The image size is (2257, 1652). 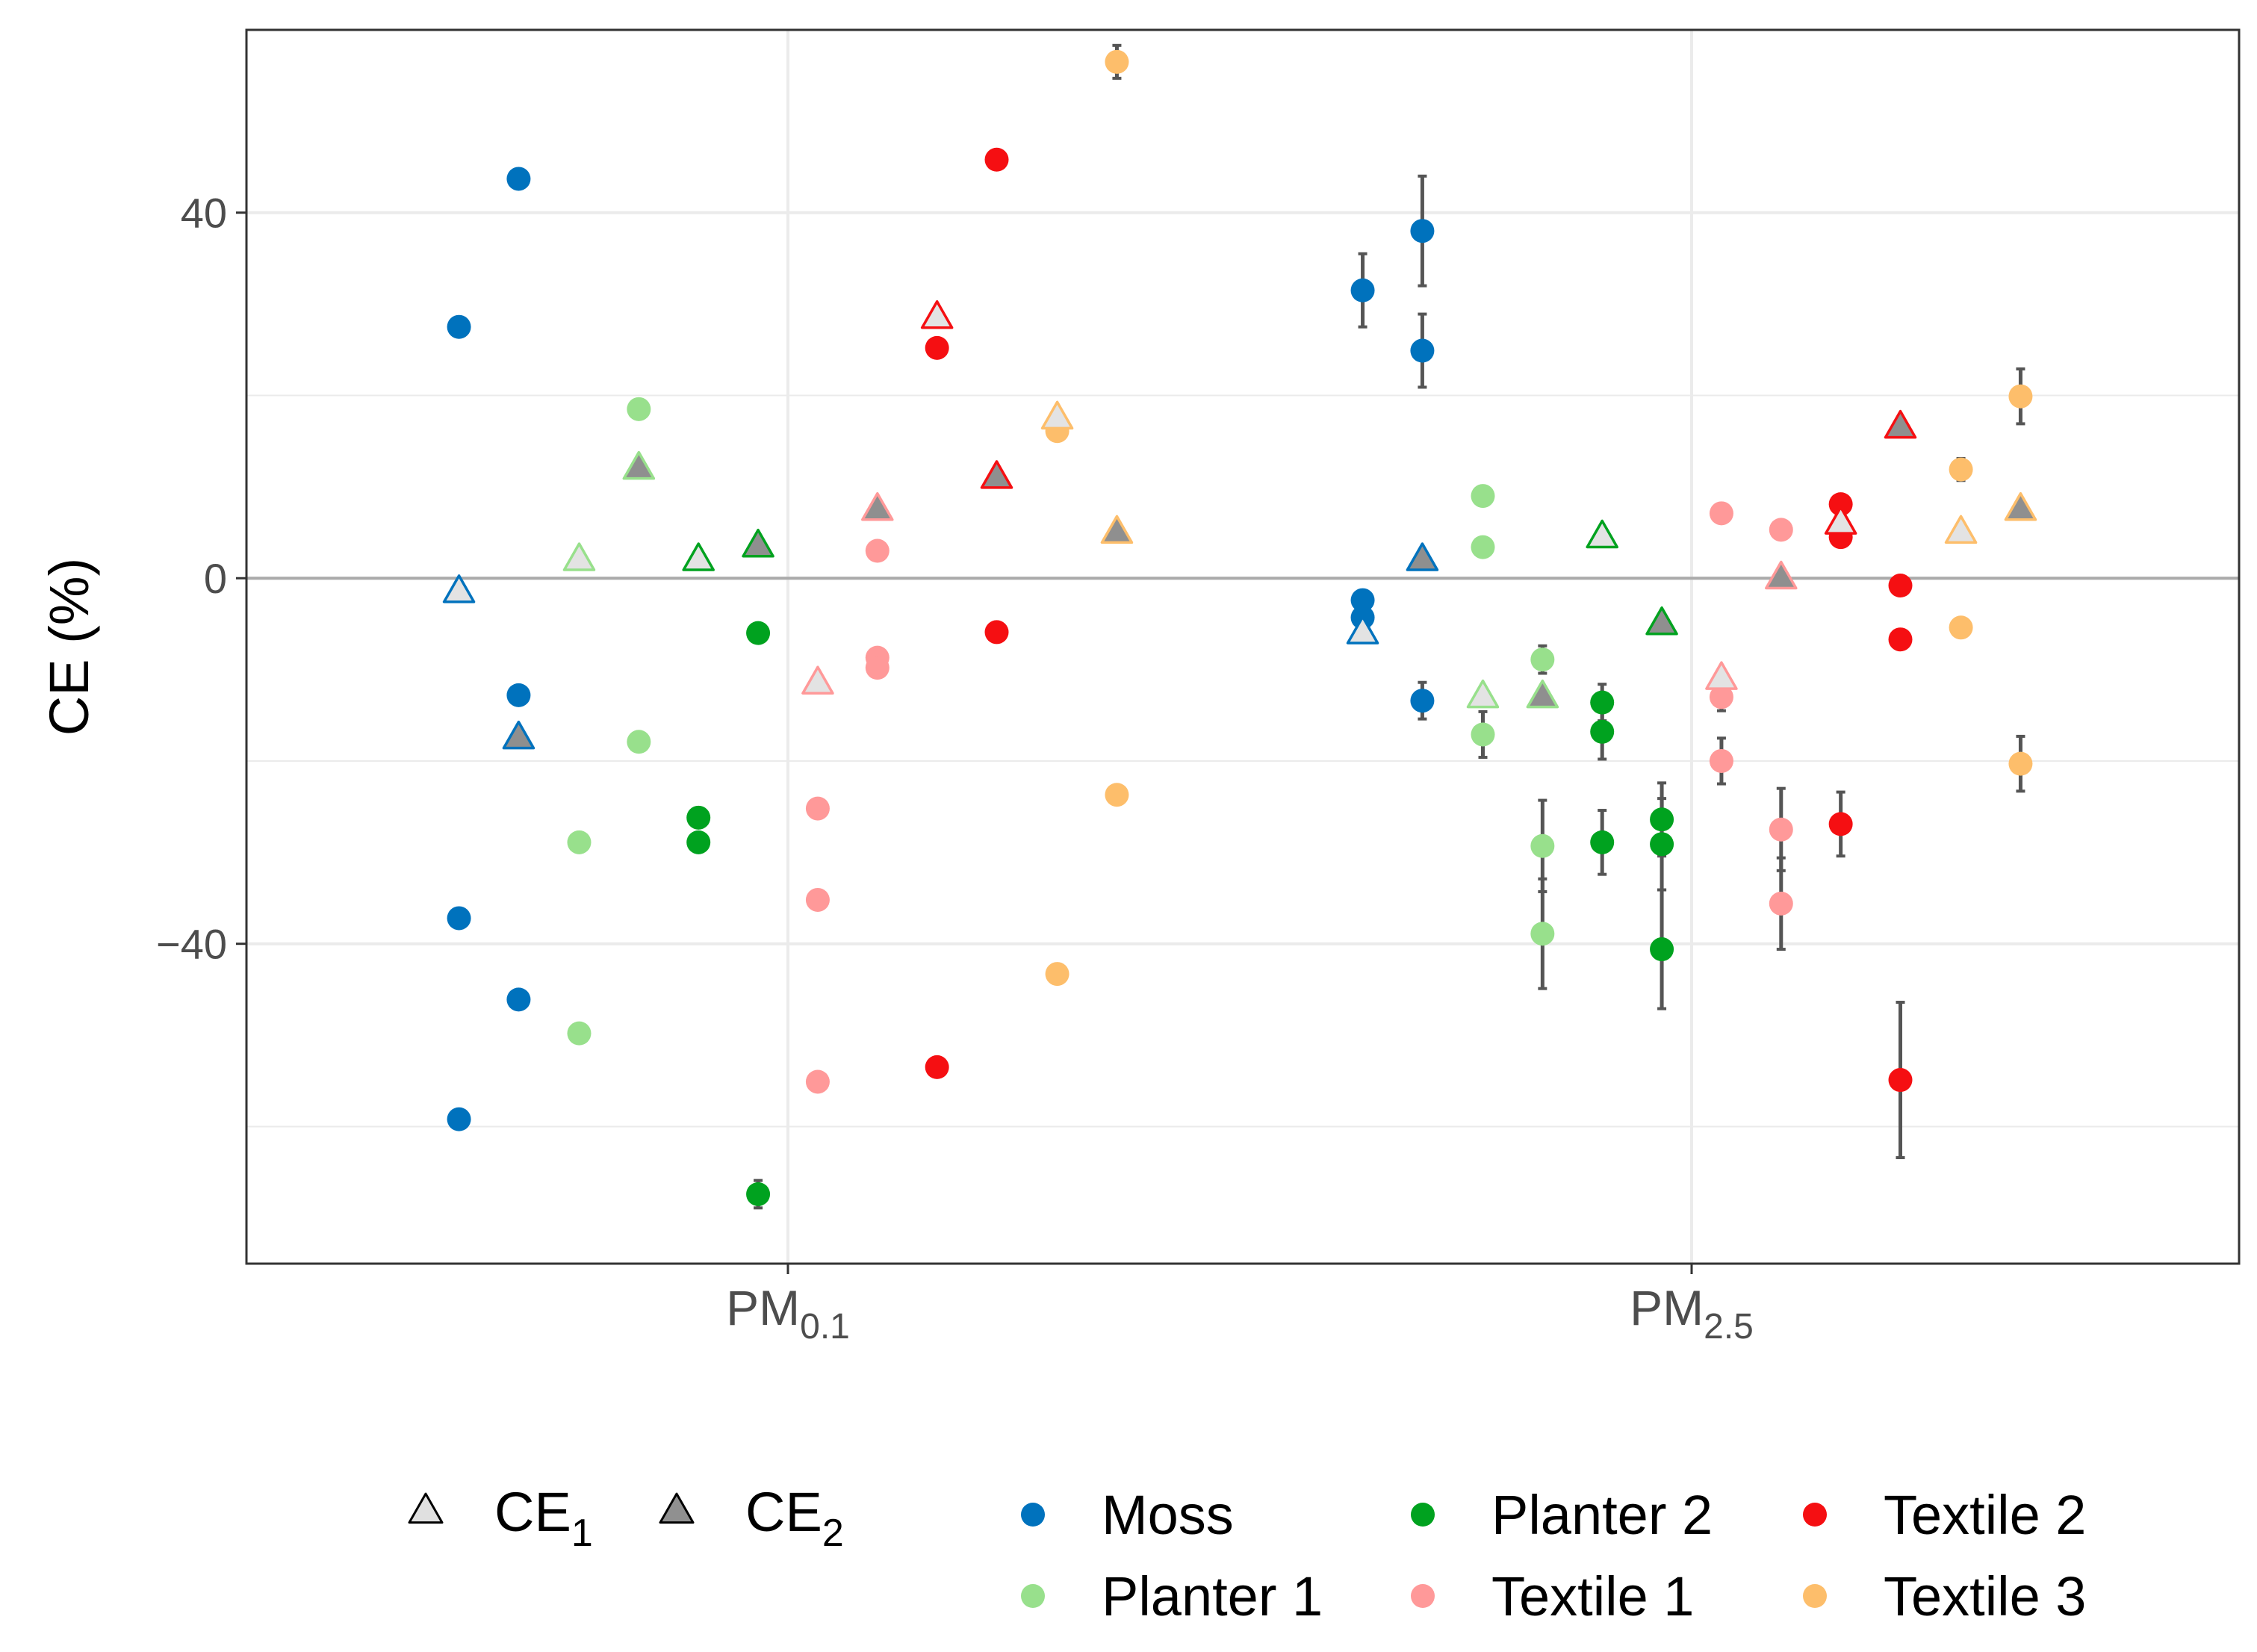 What do you see at coordinates (794, 1518) in the screenshot?
I see `legend-ce2-label: CE2` at bounding box center [794, 1518].